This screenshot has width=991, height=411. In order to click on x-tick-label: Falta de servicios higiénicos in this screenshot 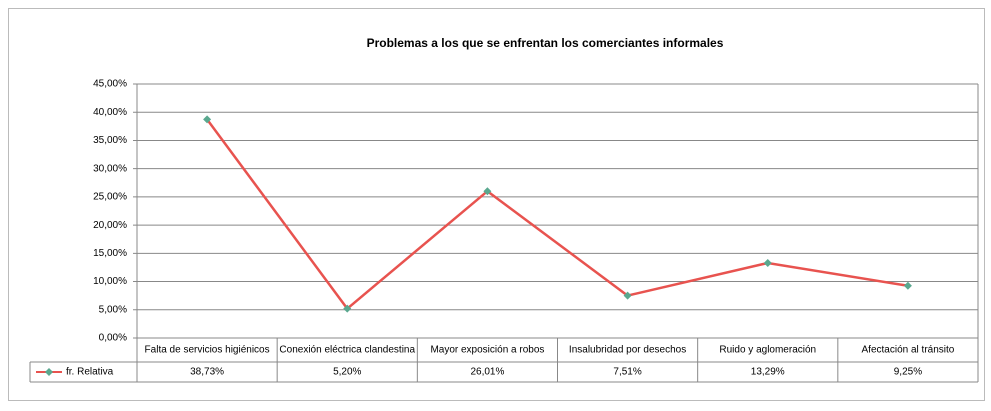, I will do `click(207, 350)`.